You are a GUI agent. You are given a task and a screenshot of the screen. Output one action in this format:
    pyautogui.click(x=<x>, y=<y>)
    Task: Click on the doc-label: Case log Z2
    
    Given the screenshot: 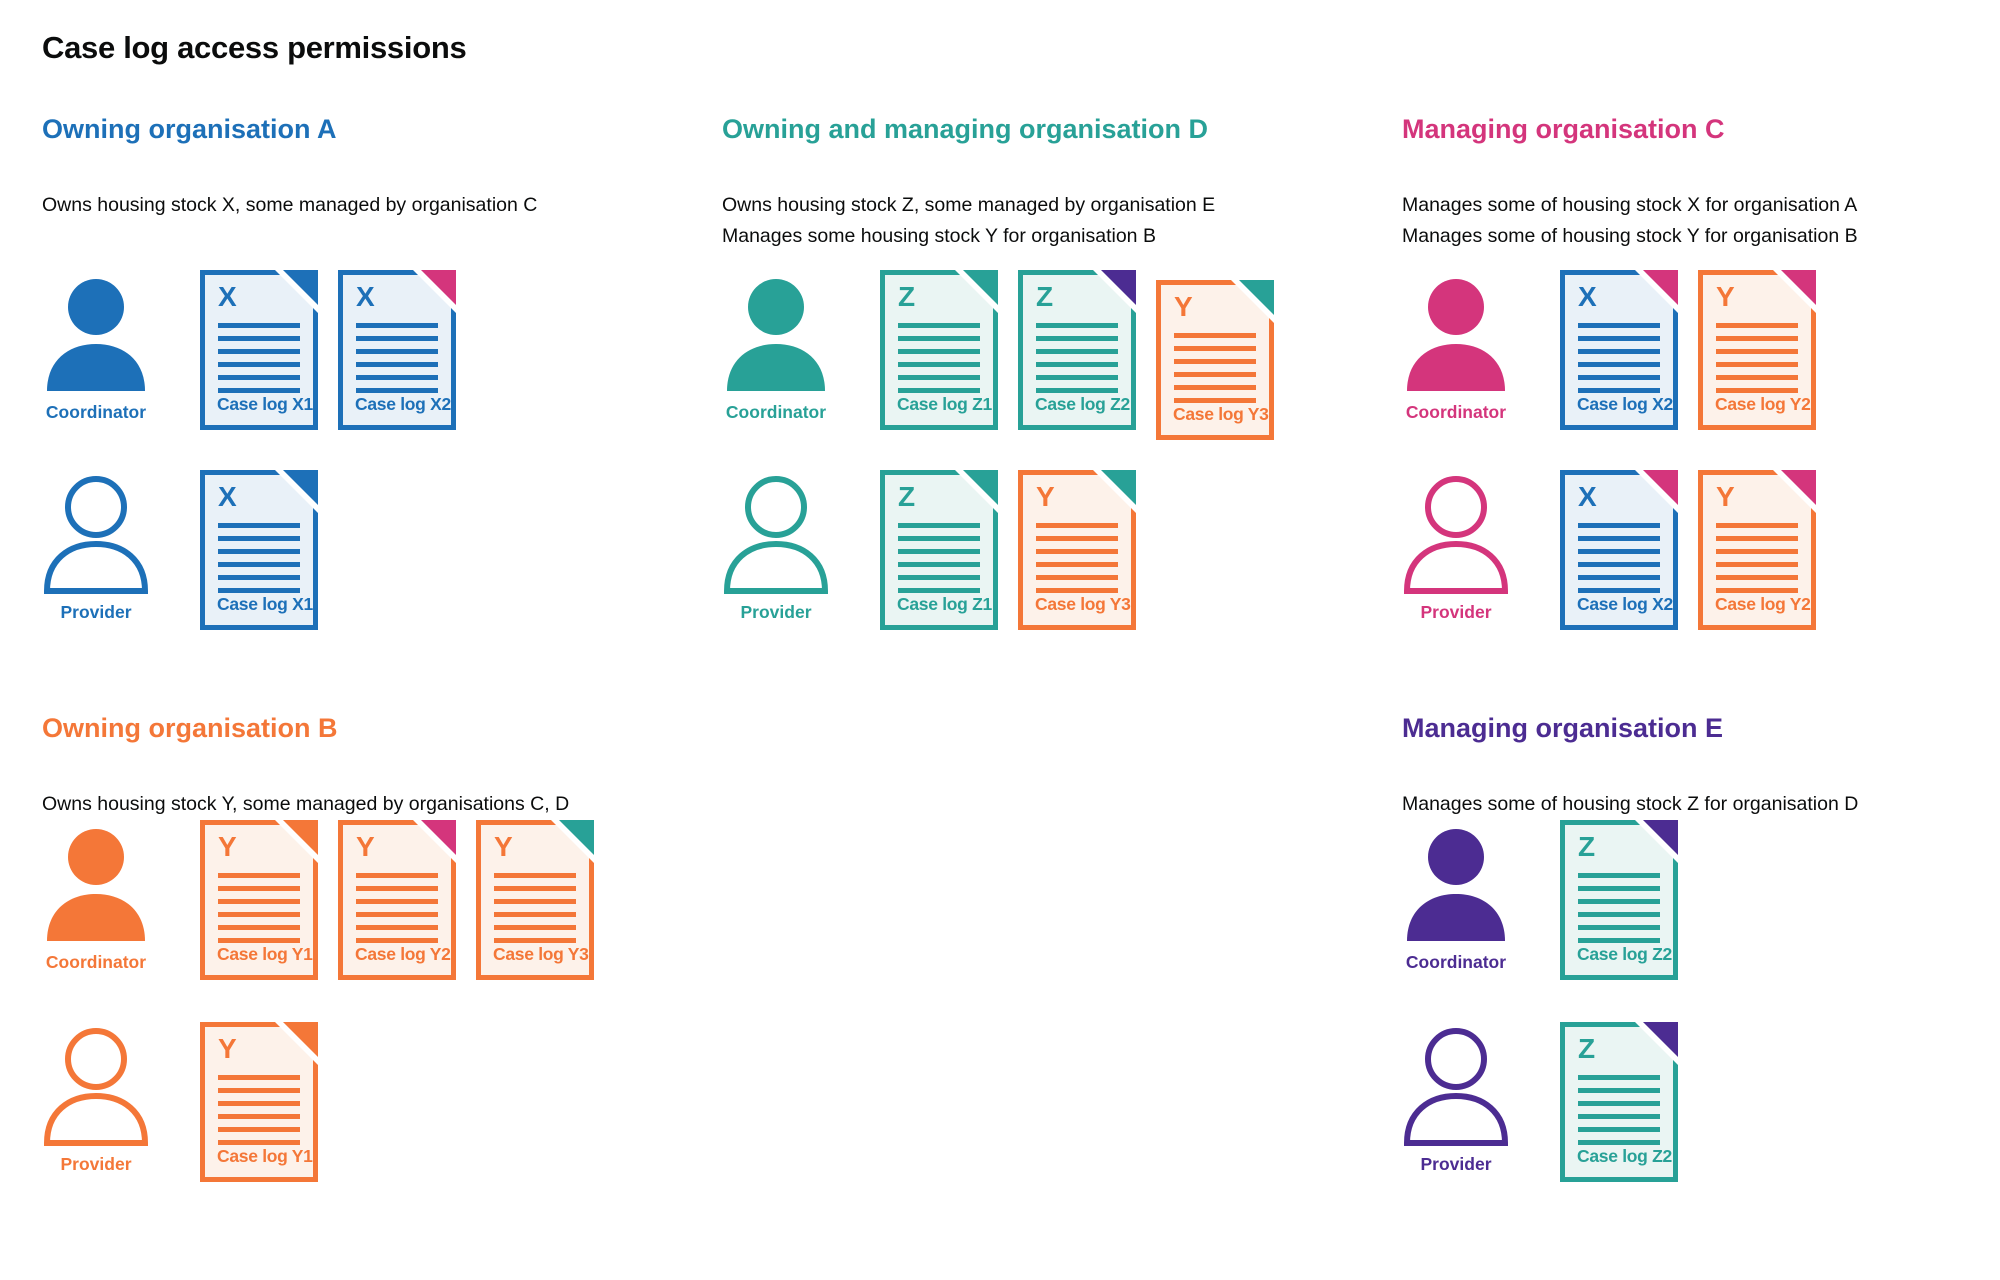 What is the action you would take?
    pyautogui.click(x=1624, y=1156)
    